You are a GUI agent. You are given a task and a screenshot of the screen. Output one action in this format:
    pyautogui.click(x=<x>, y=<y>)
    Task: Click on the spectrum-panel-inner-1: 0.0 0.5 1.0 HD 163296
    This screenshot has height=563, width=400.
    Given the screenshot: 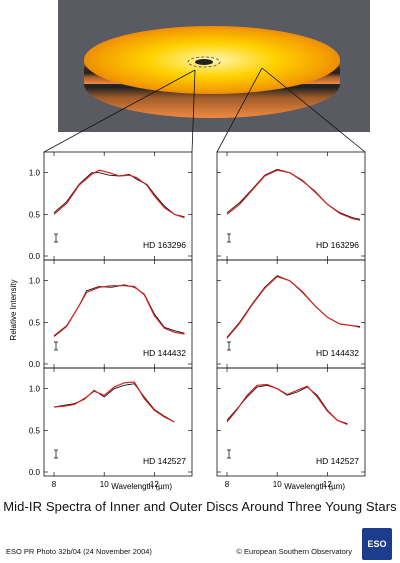 What is the action you would take?
    pyautogui.click(x=111, y=206)
    